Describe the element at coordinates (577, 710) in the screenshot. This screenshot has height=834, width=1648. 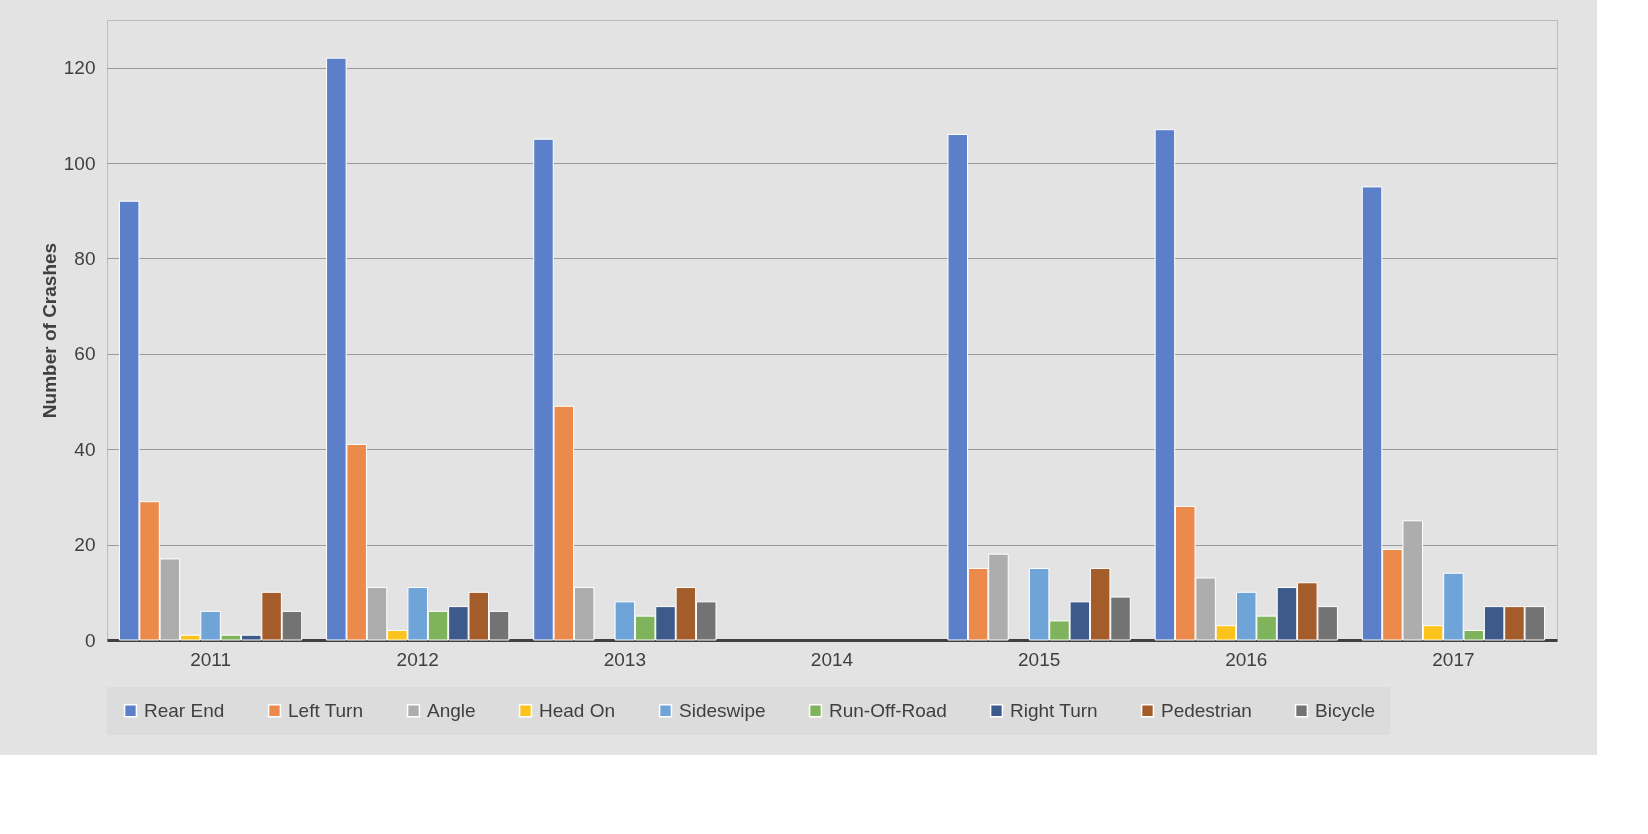
I see `legend-label: Head On` at that location.